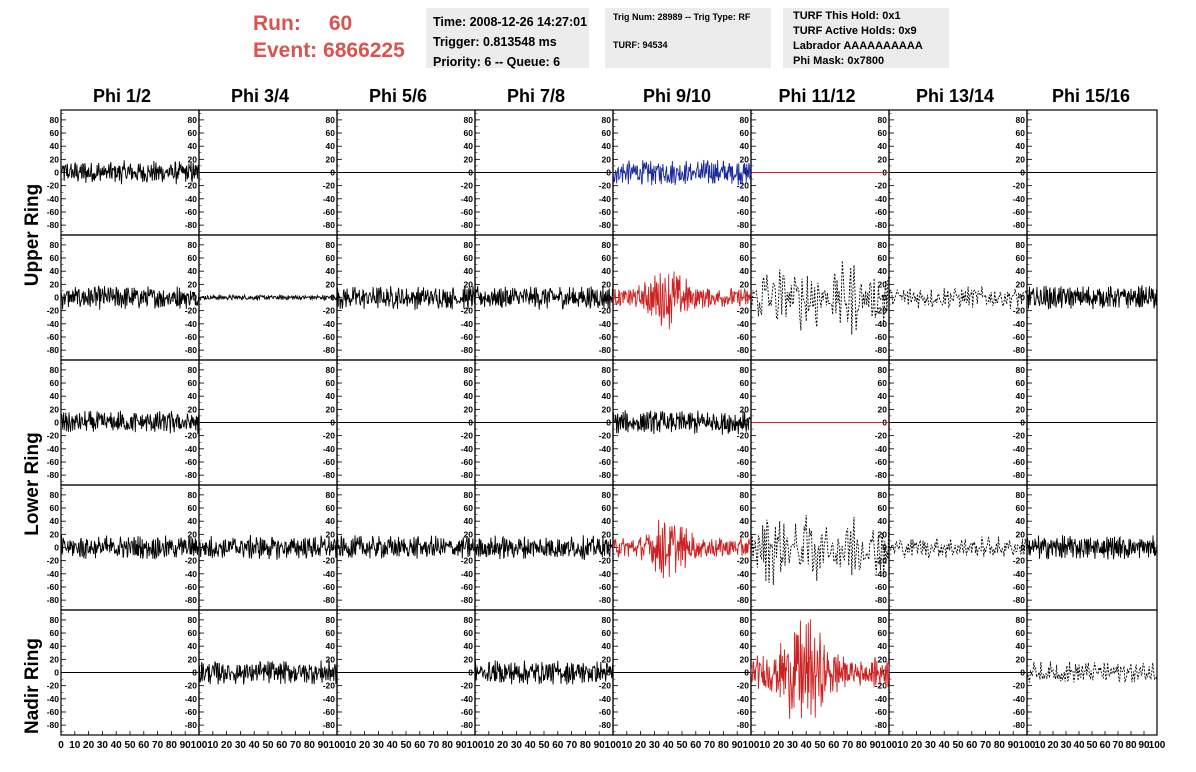  What do you see at coordinates (227, 745) in the screenshot?
I see `x-tick-label: 20` at bounding box center [227, 745].